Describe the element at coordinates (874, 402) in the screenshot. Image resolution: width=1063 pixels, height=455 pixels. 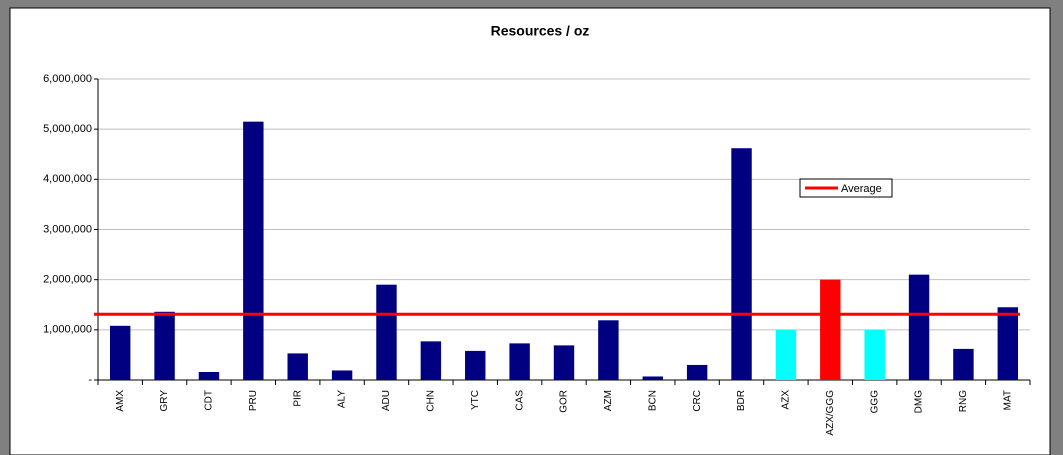
I see `x-tick-label: GGG` at that location.